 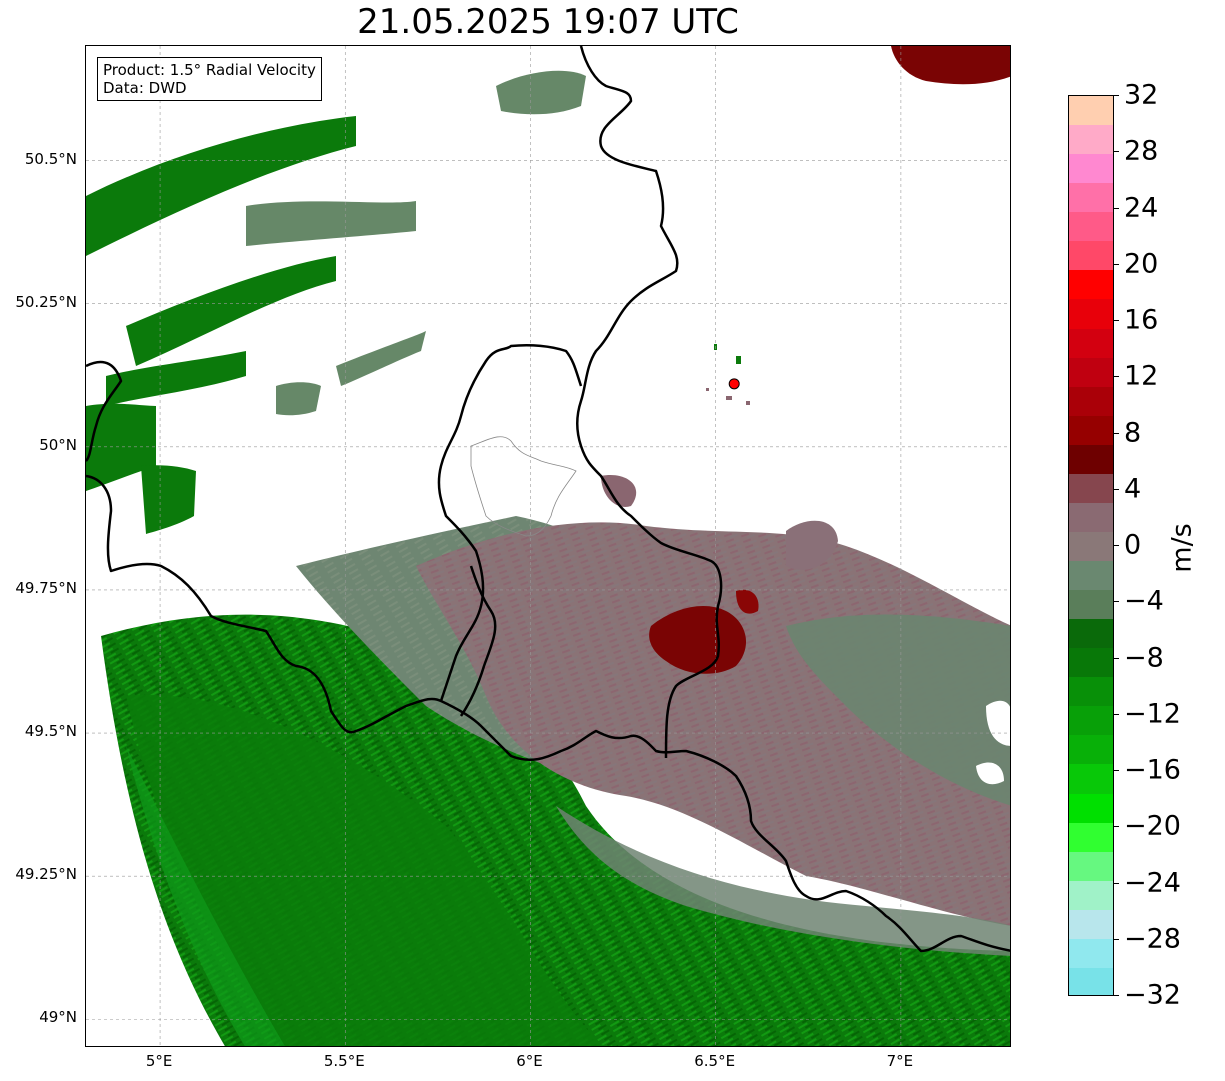 I want to click on lat-tick-label: 49.5°N, so click(x=50, y=731).